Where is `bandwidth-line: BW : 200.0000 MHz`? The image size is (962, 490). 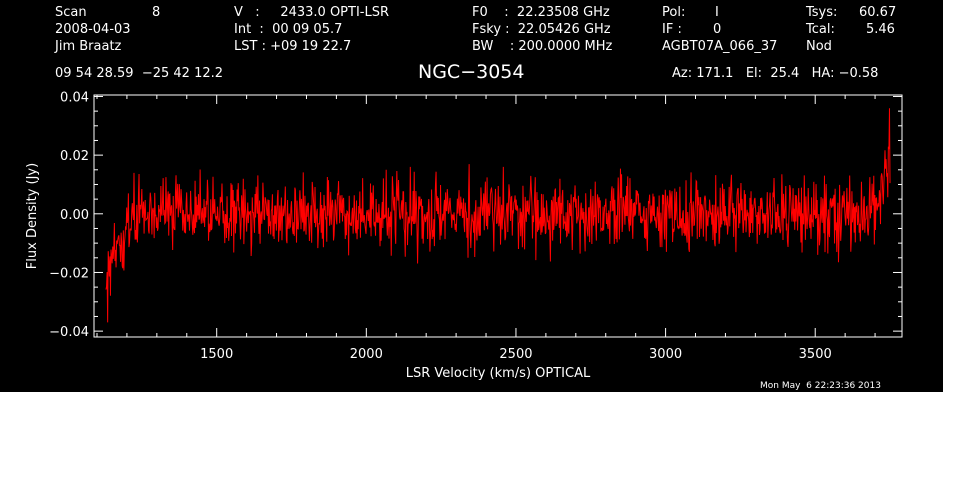 bandwidth-line: BW : 200.0000 MHz is located at coordinates (542, 46).